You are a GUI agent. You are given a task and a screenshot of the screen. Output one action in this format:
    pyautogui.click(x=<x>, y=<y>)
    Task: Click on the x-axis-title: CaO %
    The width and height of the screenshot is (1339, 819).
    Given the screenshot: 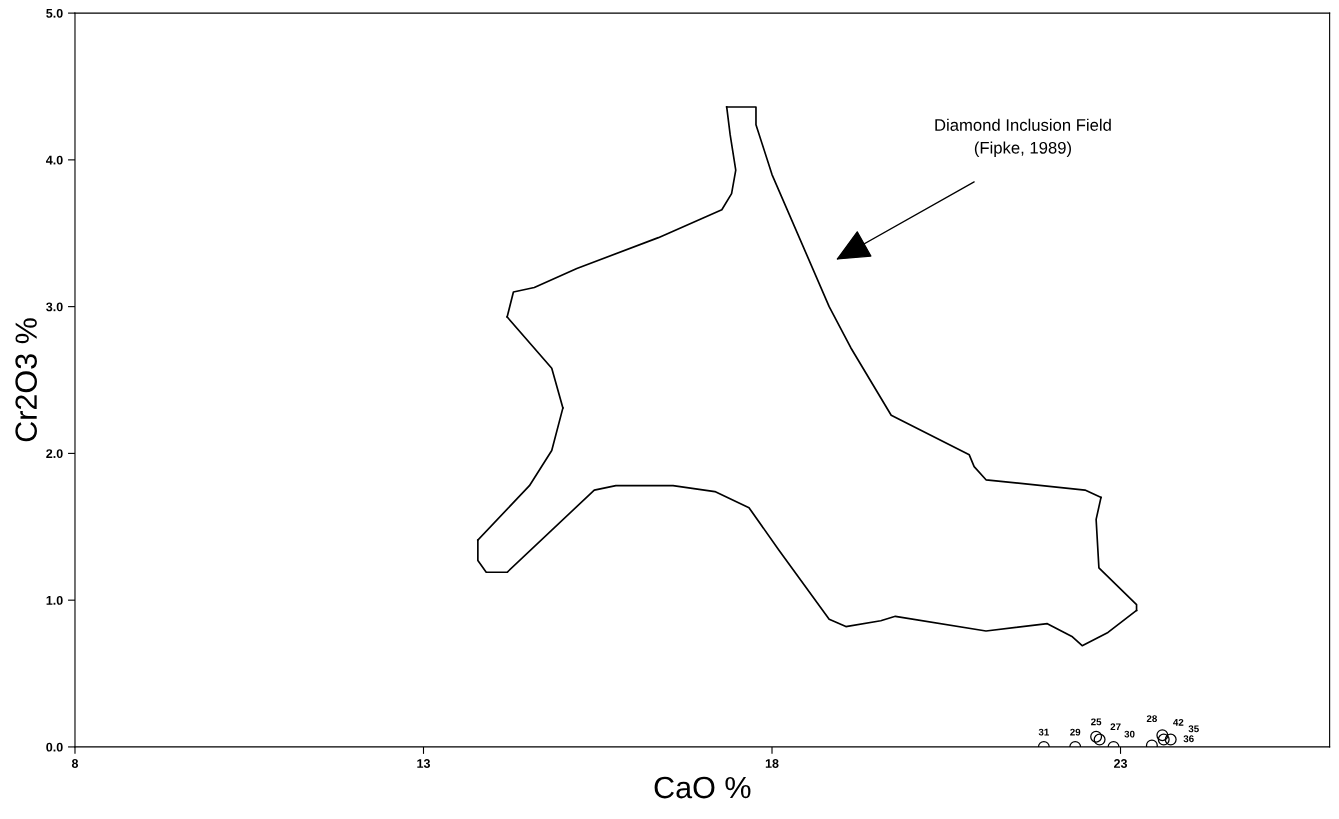 What is the action you would take?
    pyautogui.click(x=702, y=787)
    